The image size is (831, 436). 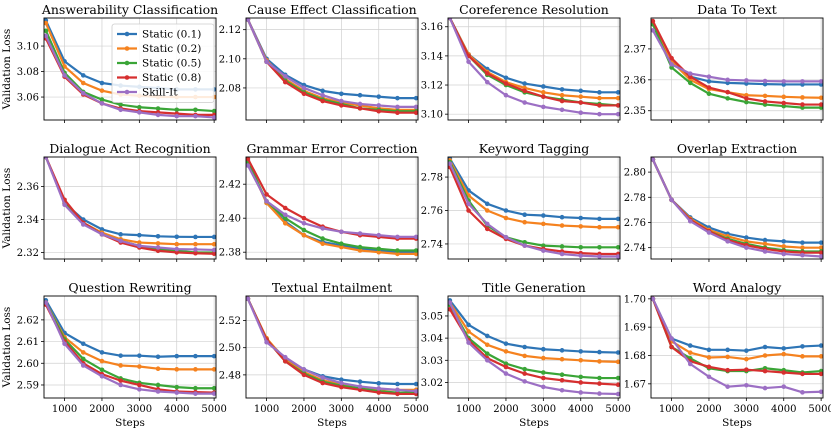 I want to click on legend-label: Static (0.8), so click(x=171, y=78).